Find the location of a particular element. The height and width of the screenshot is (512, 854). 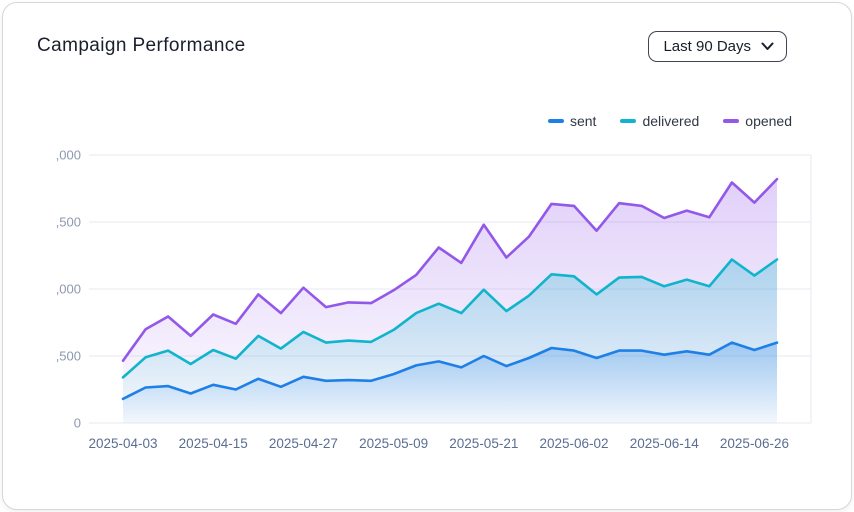

date-range-dropdown: Last 90 Days is located at coordinates (717, 46).